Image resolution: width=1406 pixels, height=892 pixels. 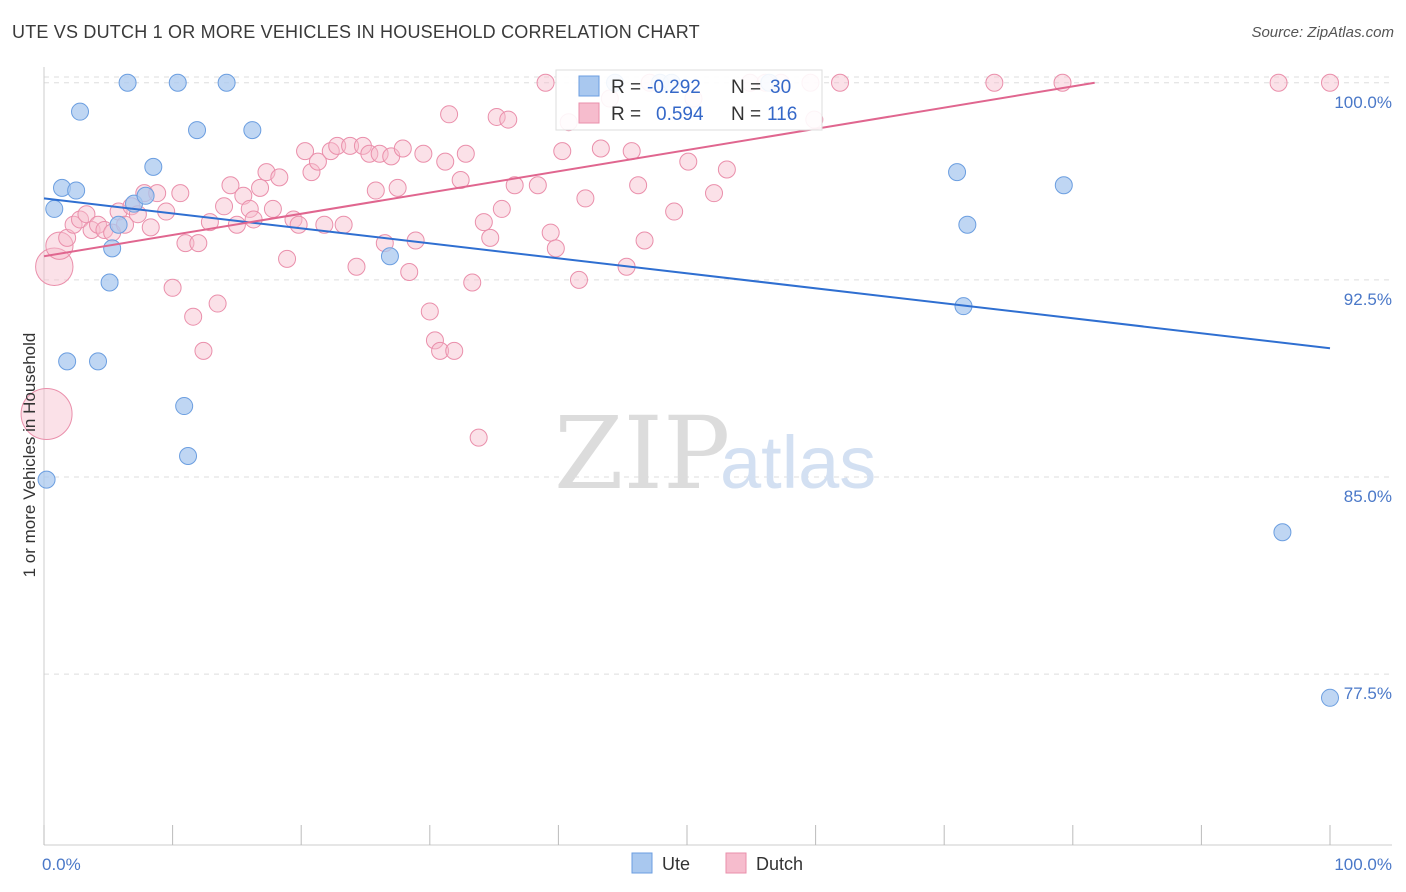 I want to click on legend-ute-swatch, so click(x=589, y=86).